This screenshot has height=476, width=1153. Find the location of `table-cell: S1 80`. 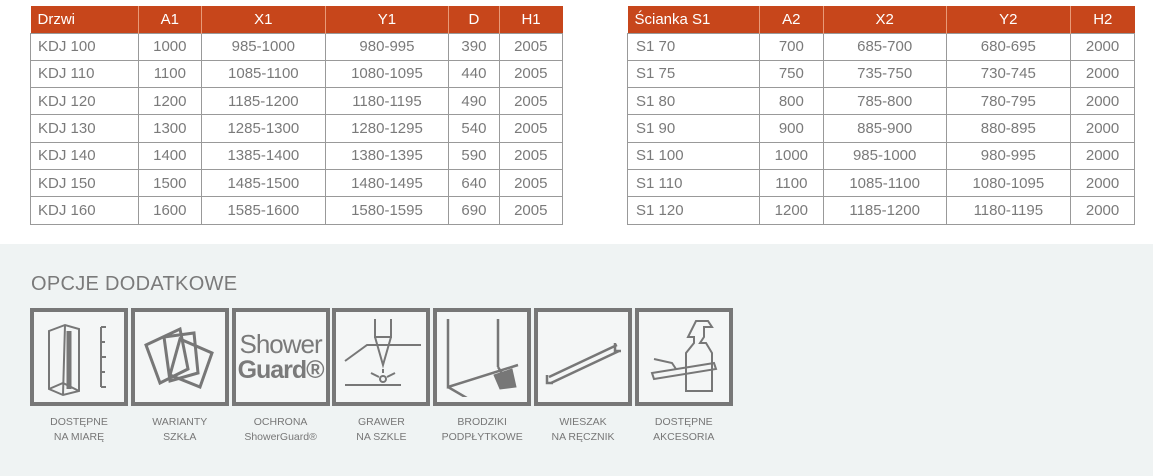

table-cell: S1 80 is located at coordinates (693, 101).